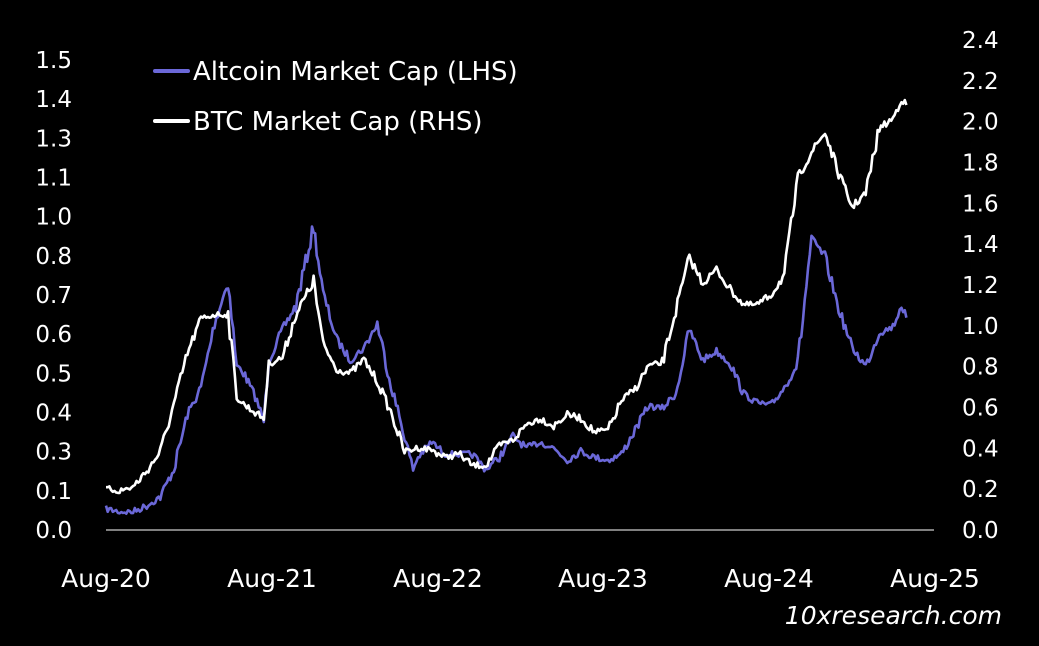 This screenshot has width=1039, height=646. I want to click on y-left-tick-label: 1.4, so click(53, 100).